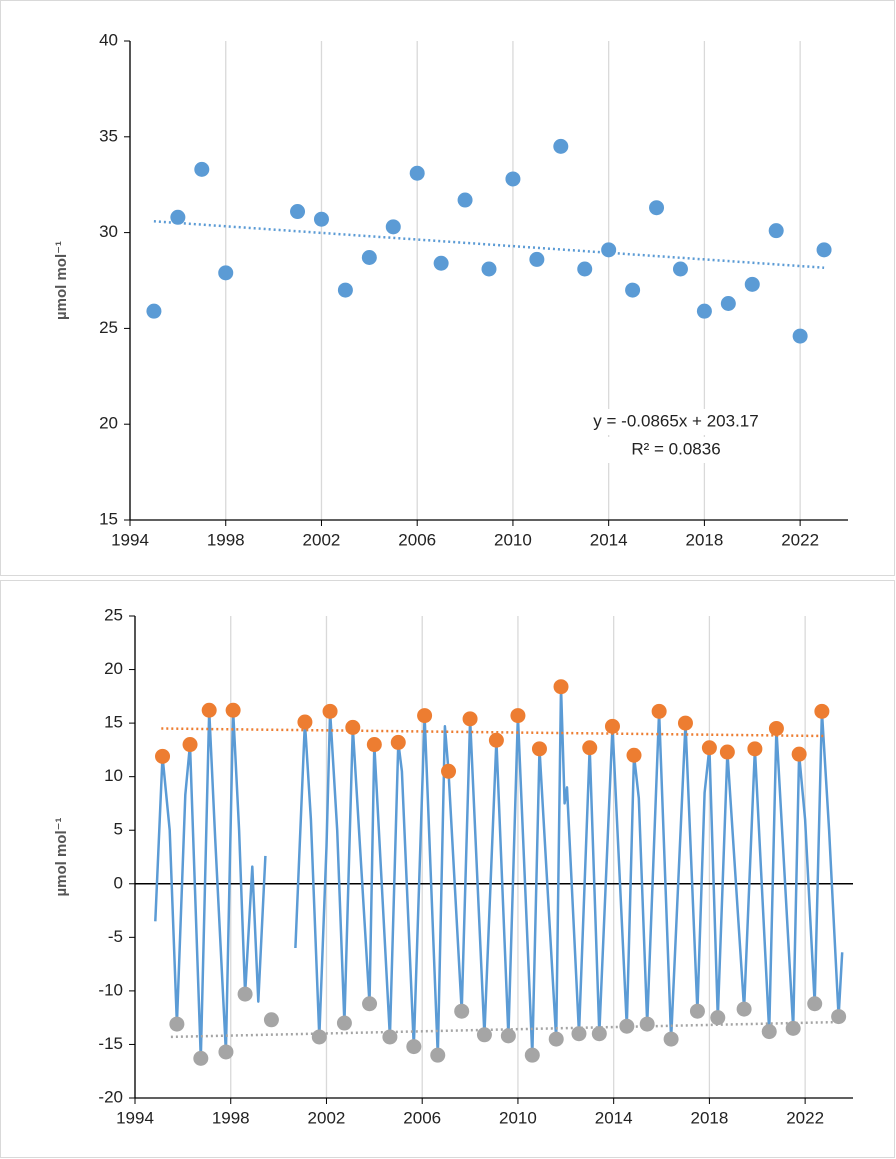  What do you see at coordinates (118, 829) in the screenshot?
I see `y-tick-label: 5` at bounding box center [118, 829].